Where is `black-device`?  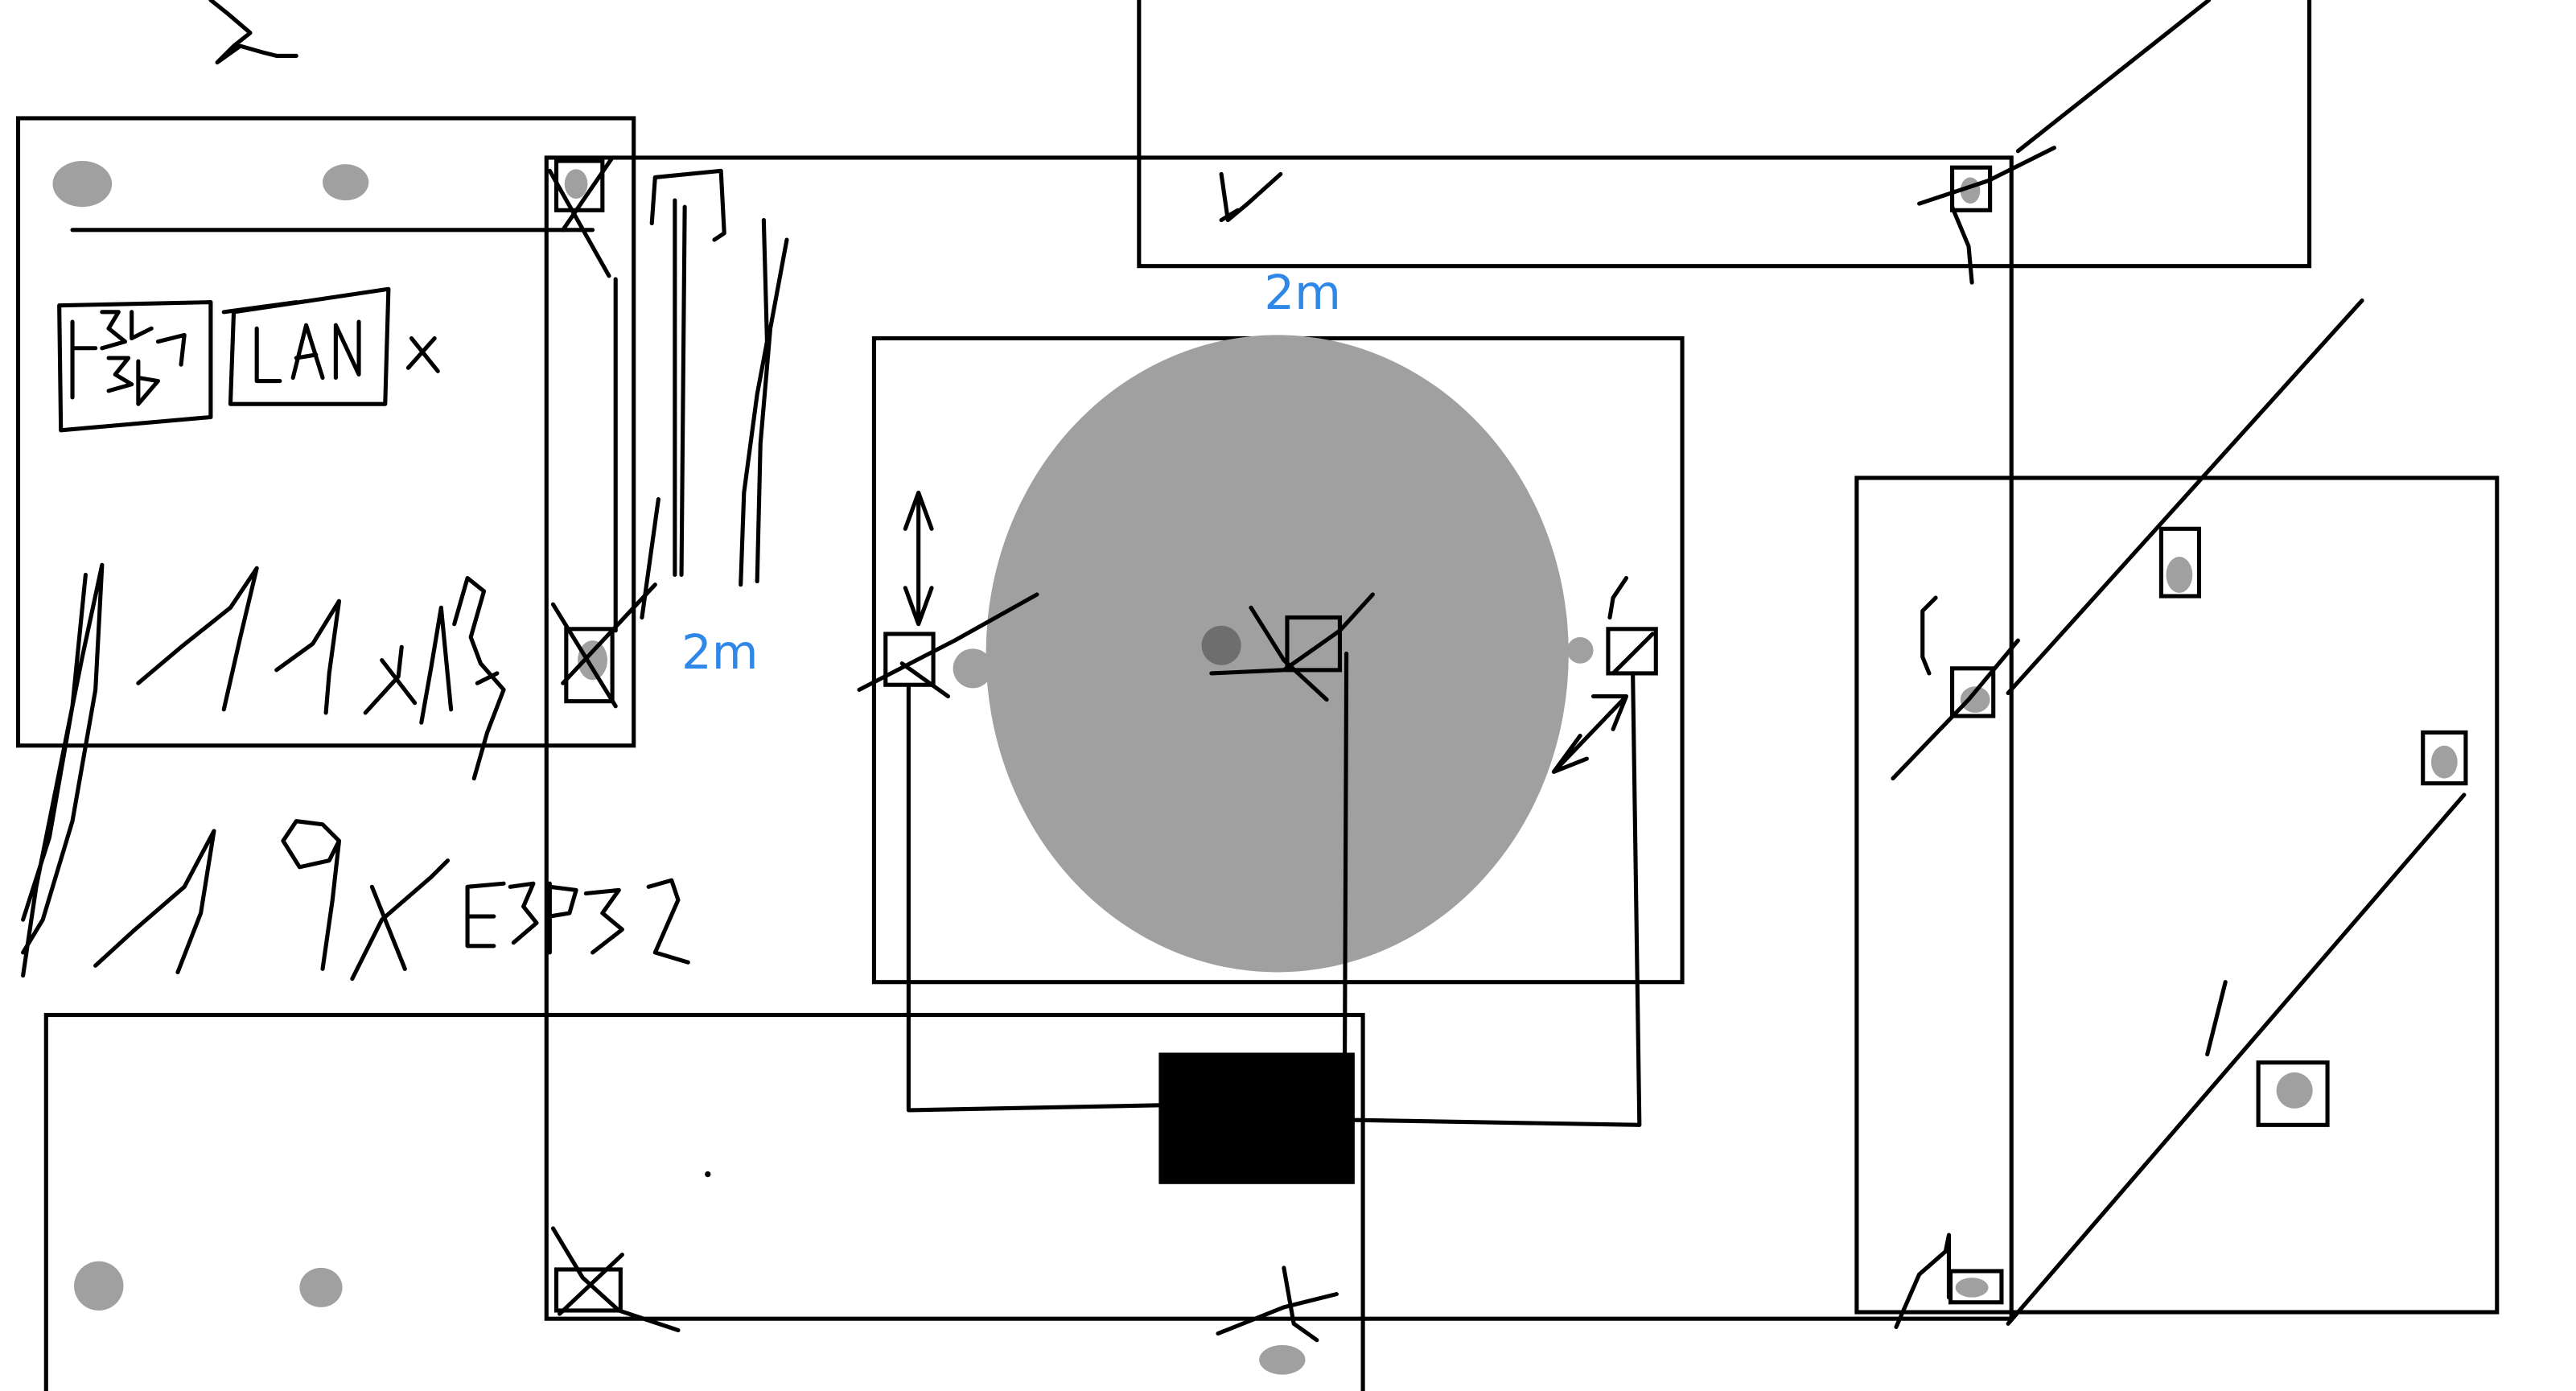 black-device is located at coordinates (1256, 1118).